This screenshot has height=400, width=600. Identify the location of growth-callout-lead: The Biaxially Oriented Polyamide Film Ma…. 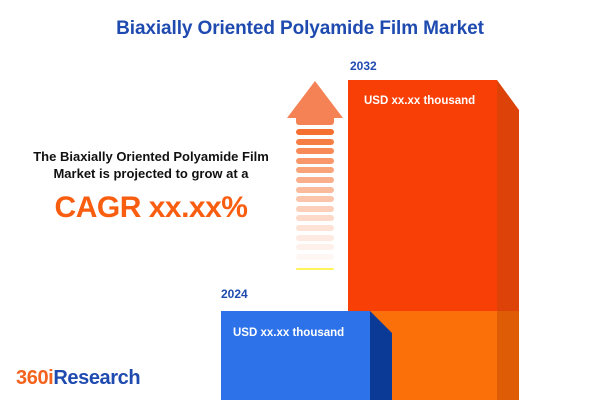
(151, 165).